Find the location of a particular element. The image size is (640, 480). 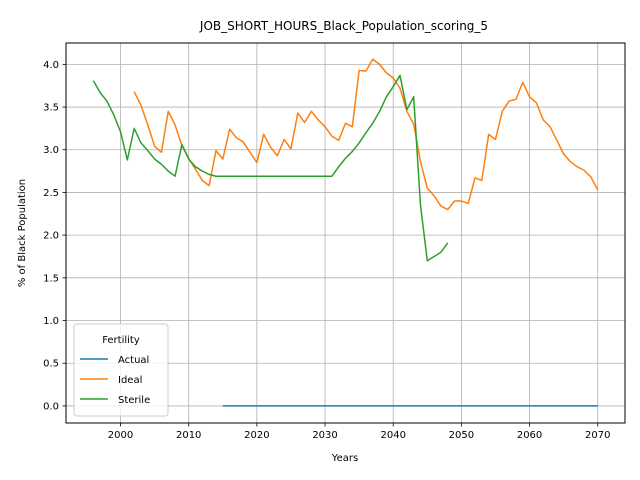

x-tick-label: 2050 is located at coordinates (461, 435).